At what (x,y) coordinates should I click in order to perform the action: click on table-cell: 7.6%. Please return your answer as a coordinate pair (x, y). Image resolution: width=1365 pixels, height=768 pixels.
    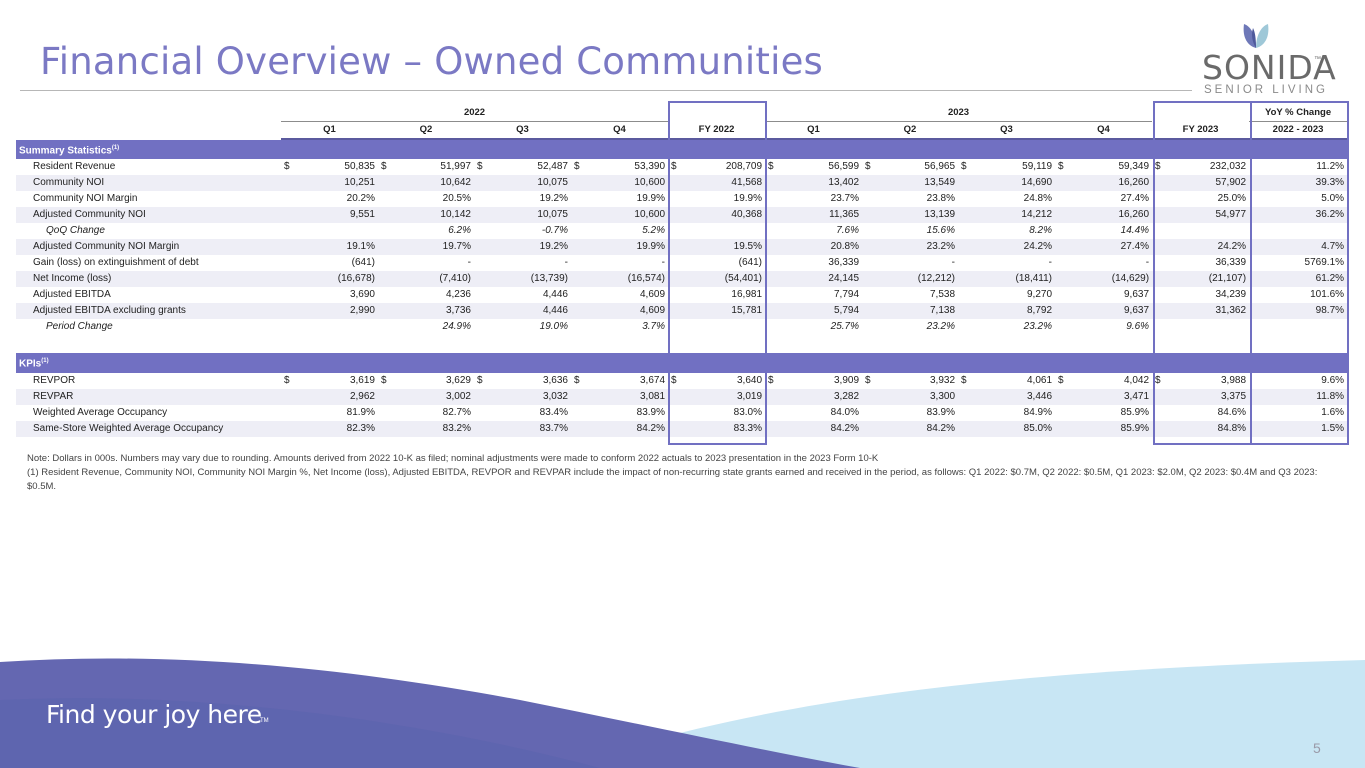
    Looking at the image, I should click on (848, 231).